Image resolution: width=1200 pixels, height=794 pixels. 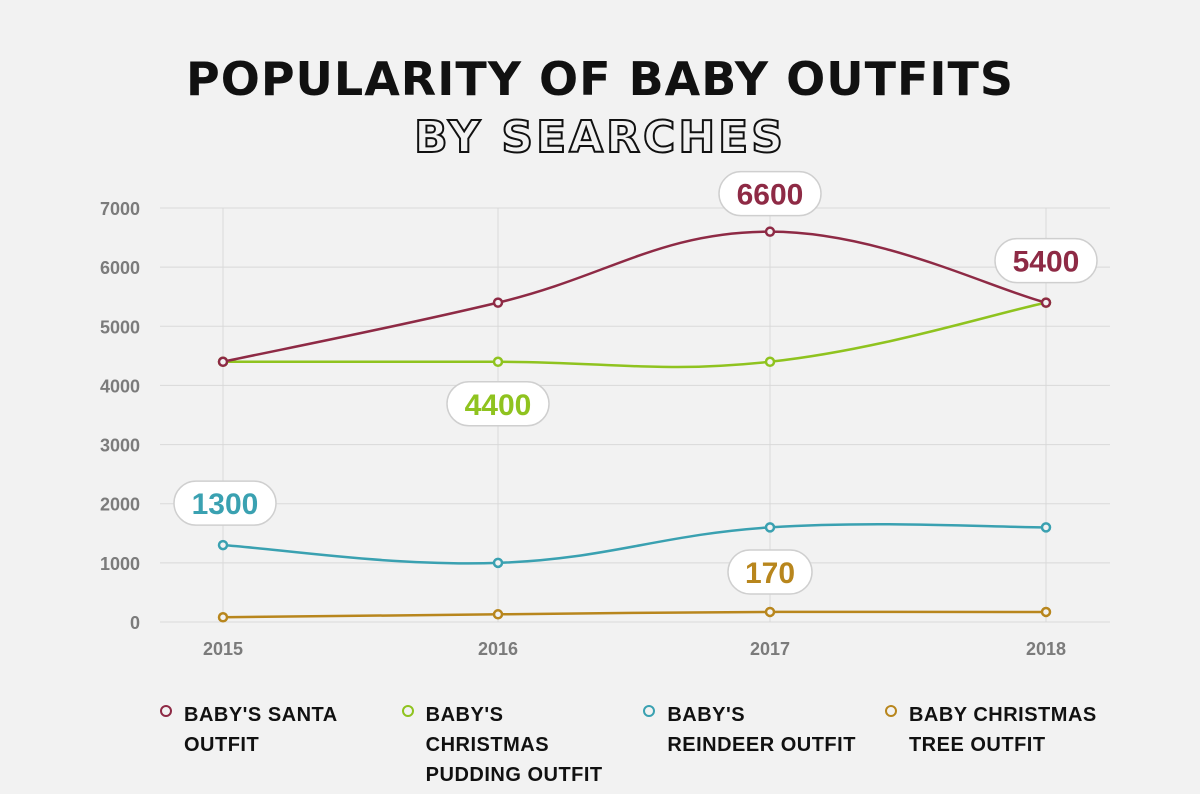 What do you see at coordinates (135, 623) in the screenshot?
I see `y-tick-label: 0` at bounding box center [135, 623].